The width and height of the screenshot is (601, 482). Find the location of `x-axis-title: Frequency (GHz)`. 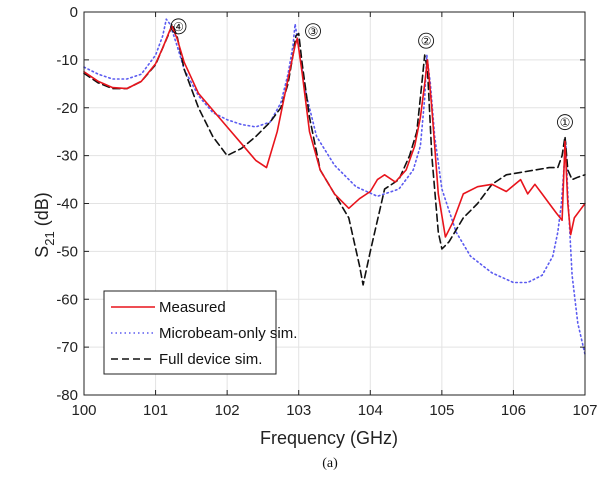

x-axis-title: Frequency (GHz) is located at coordinates (329, 438).